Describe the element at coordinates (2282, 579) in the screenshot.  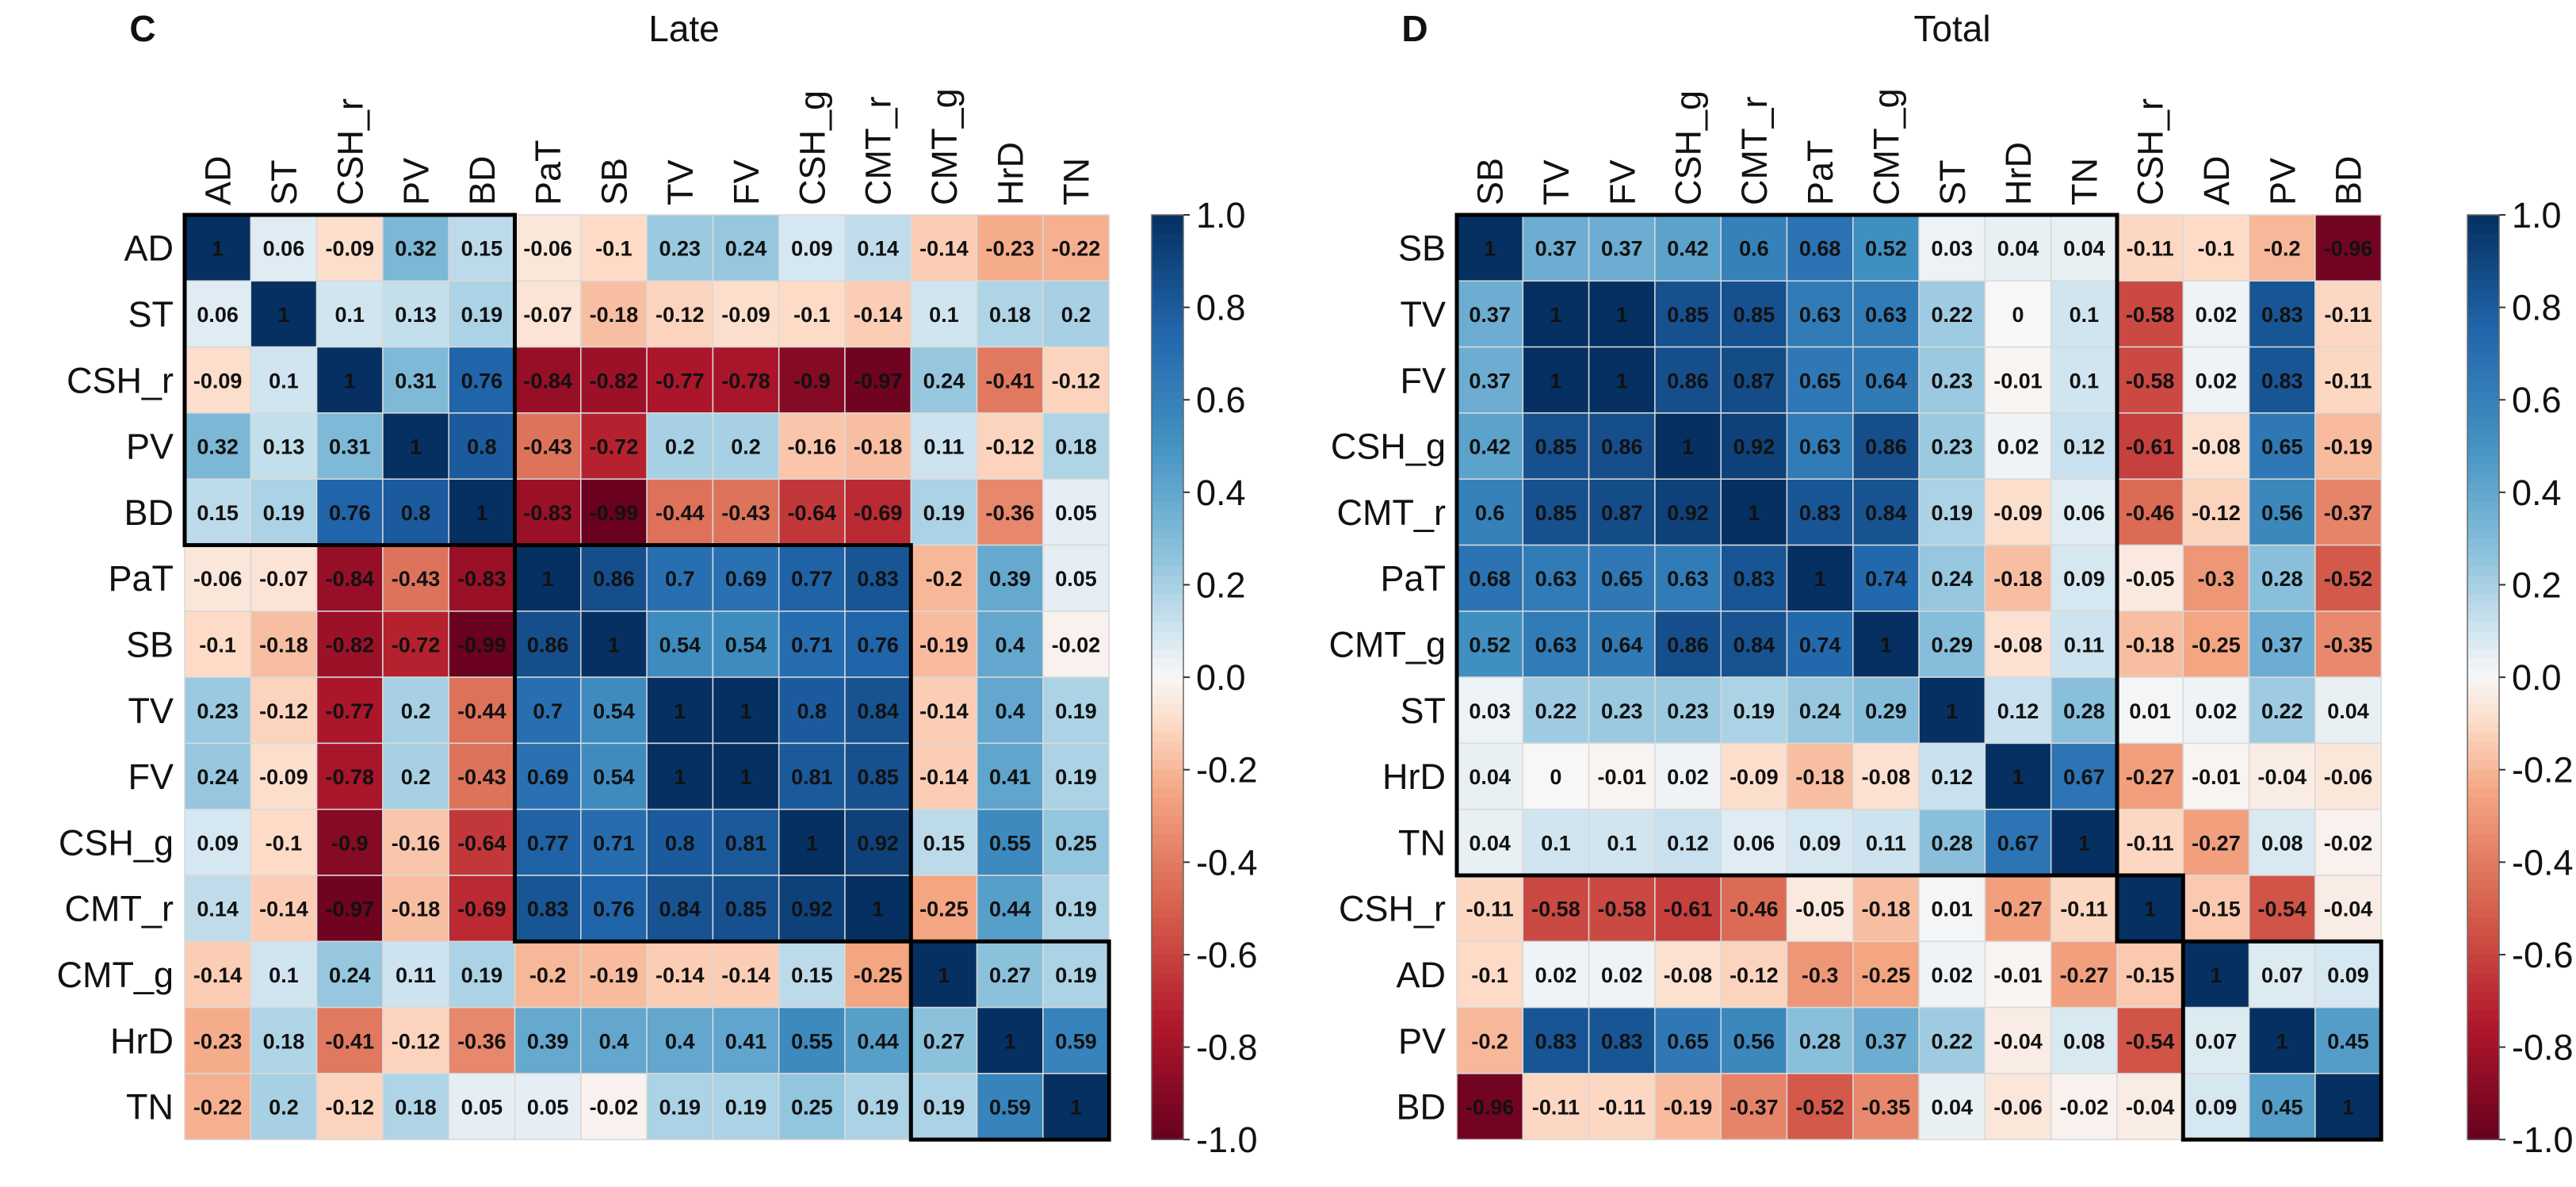
I see `cell-value-label: 0.28` at that location.